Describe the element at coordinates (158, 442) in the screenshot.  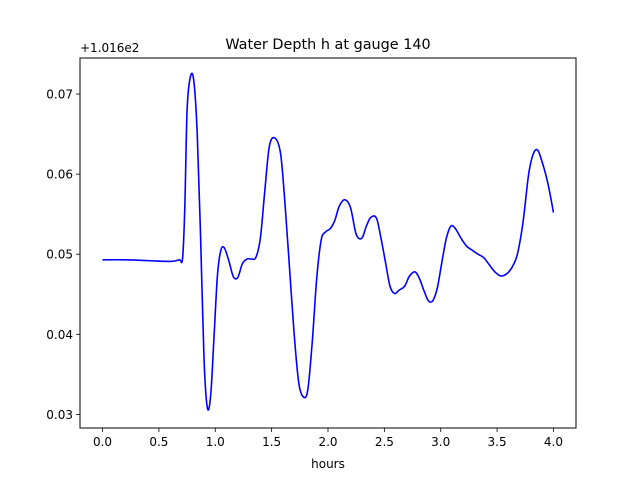
I see `x-tick-label: 0.5` at that location.